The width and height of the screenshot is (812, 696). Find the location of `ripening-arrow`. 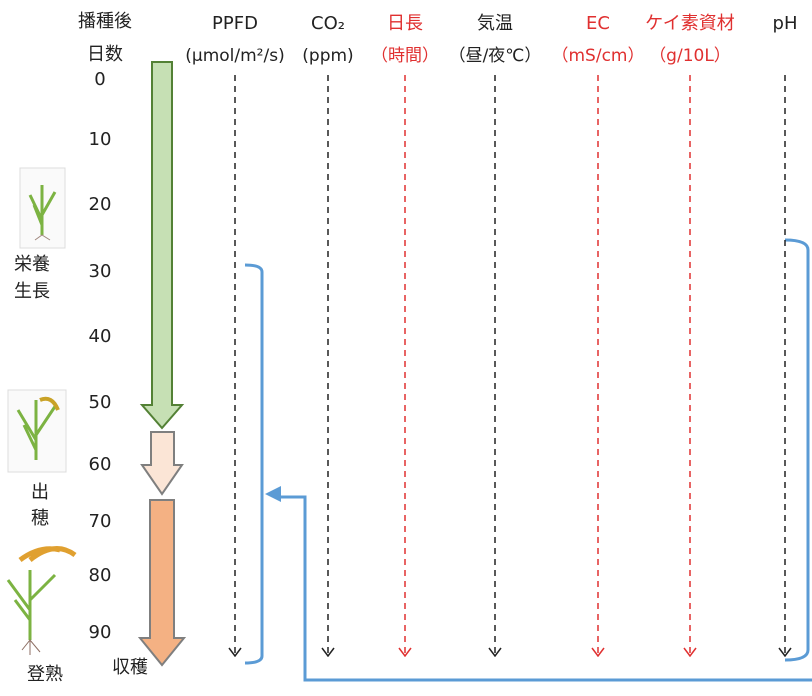

ripening-arrow is located at coordinates (162, 583).